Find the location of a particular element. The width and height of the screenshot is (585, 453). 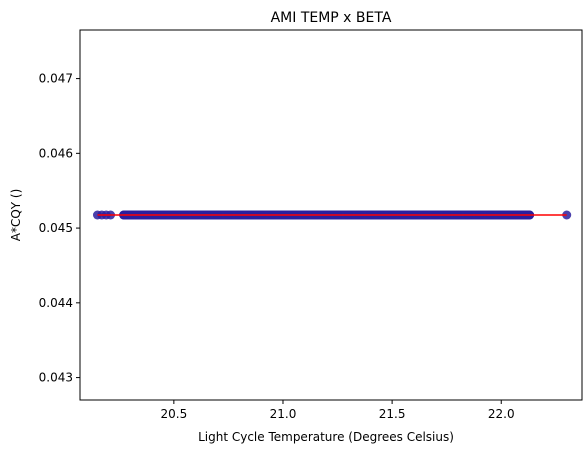

x-tick-label: 22.0 is located at coordinates (501, 414).